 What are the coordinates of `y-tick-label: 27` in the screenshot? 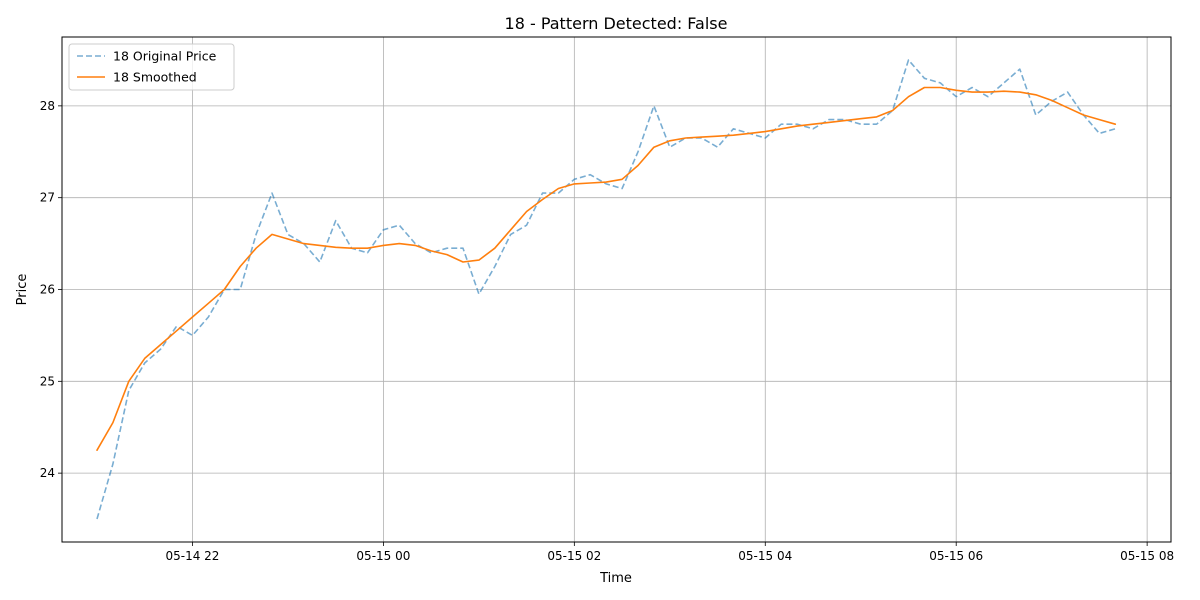 It's located at (47, 198).